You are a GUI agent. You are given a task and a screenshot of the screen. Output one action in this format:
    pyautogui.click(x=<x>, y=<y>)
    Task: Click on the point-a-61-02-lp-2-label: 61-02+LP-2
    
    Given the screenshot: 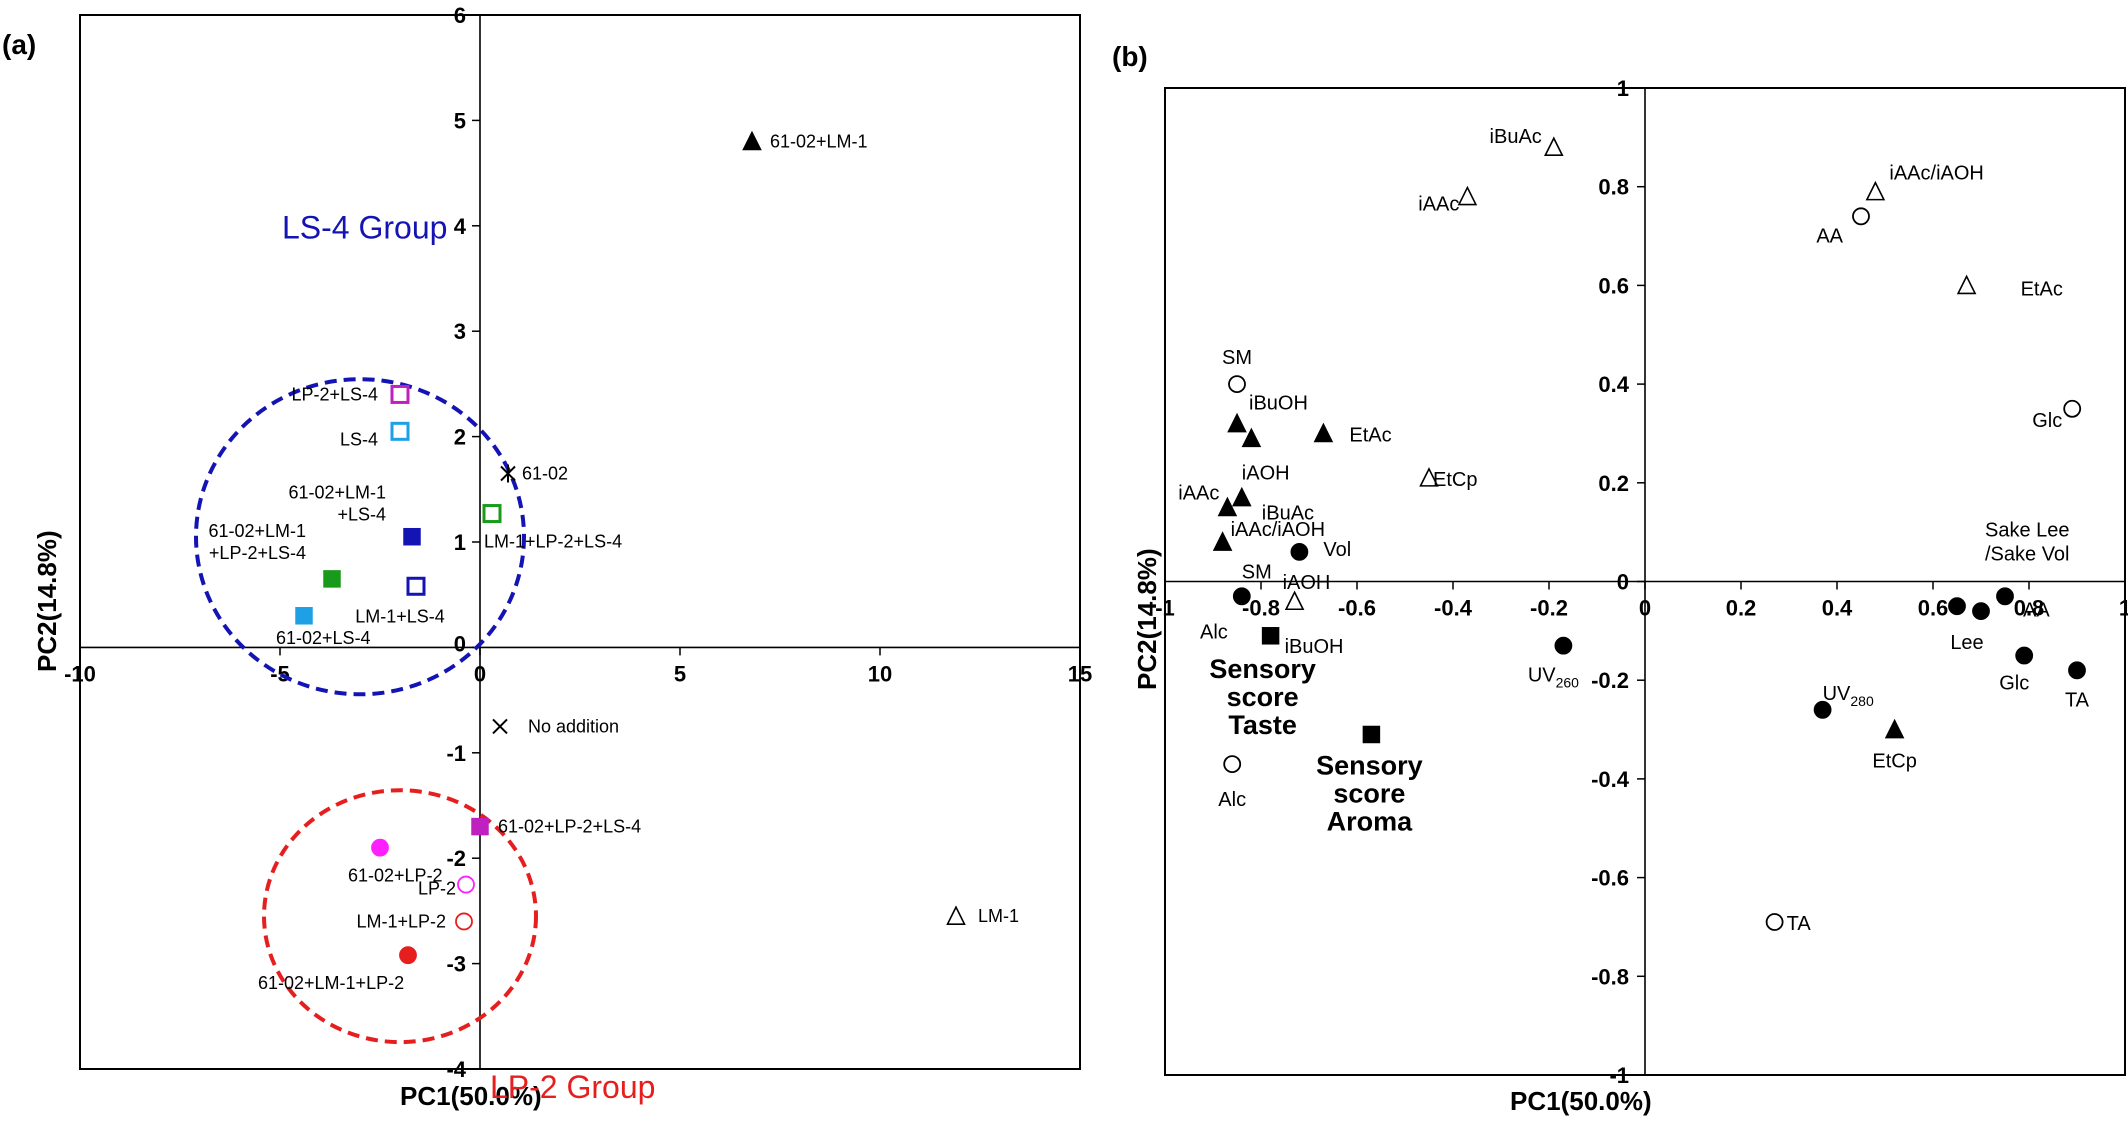 What is the action you would take?
    pyautogui.click(x=395, y=876)
    